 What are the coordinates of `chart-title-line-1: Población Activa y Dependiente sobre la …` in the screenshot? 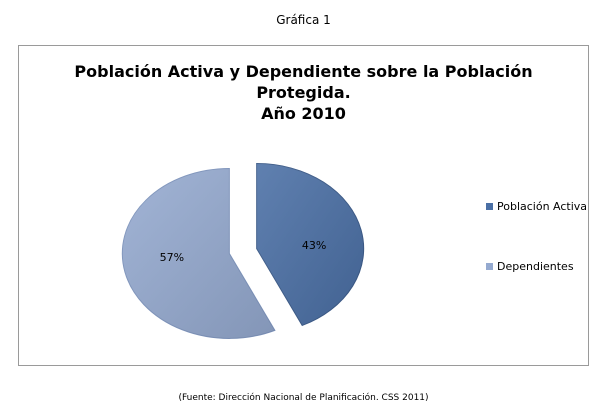 It's located at (303, 71).